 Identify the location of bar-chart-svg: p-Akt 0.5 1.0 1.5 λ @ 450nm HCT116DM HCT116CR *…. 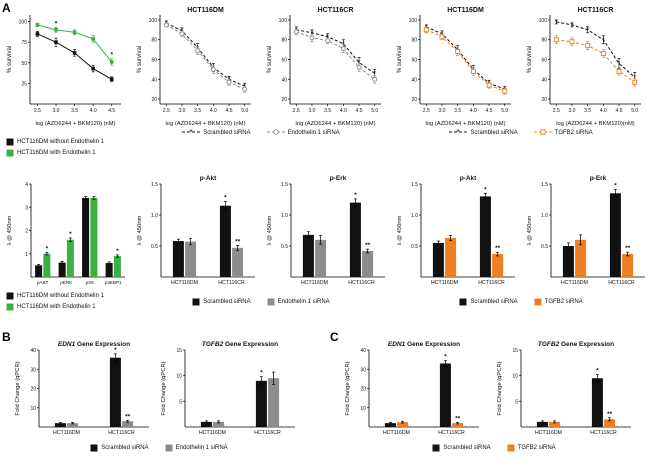
(196, 230).